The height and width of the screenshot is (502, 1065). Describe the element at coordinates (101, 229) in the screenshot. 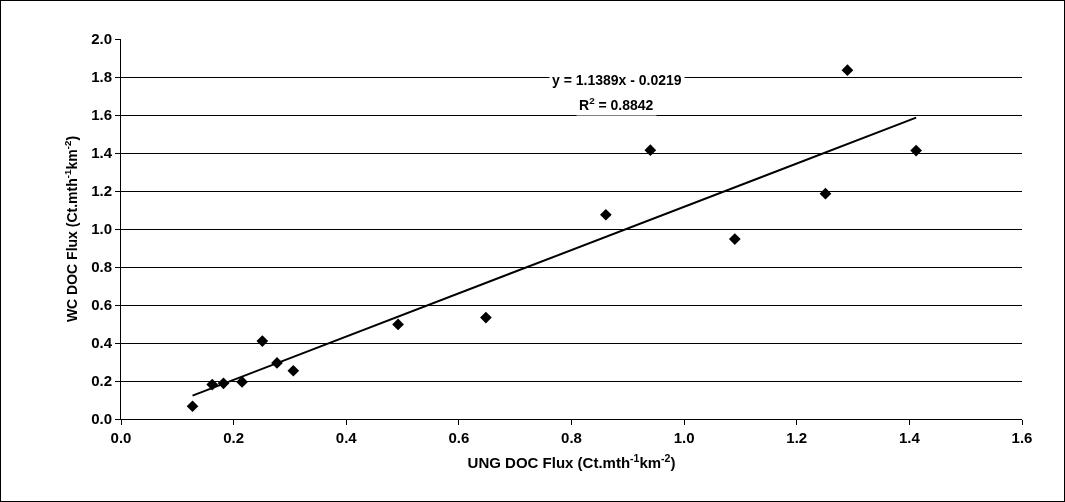

I see `y-tick-label: 1.0` at that location.